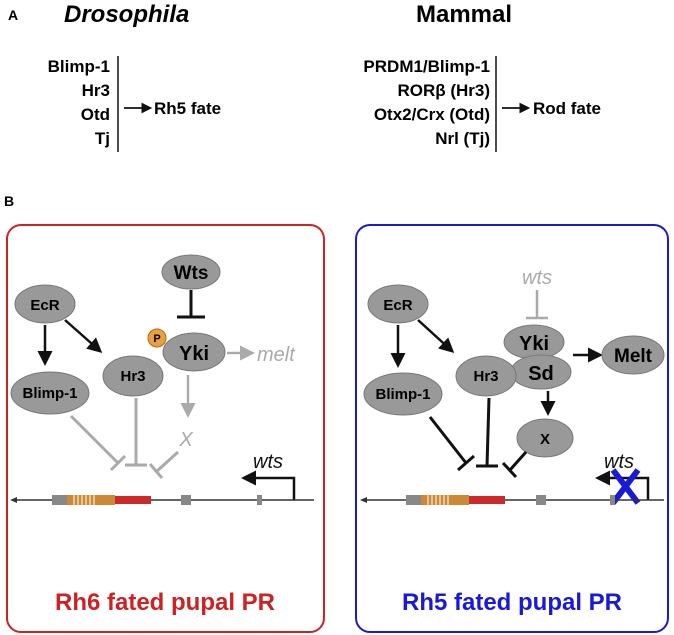 The height and width of the screenshot is (635, 674). I want to click on wts-node-label: Wts, so click(191, 273).